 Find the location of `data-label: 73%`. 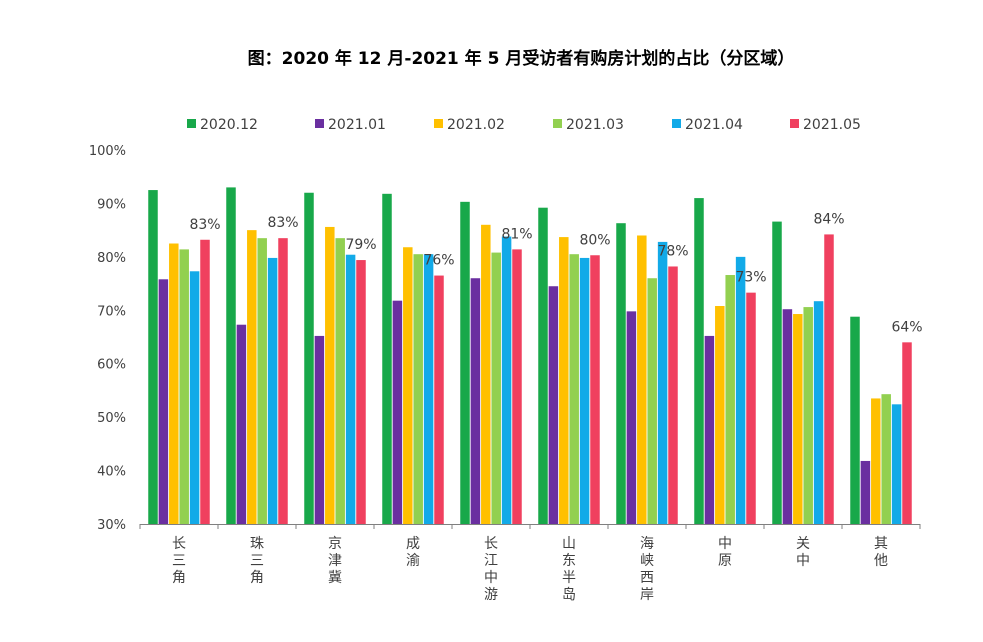

data-label: 73% is located at coordinates (750, 278).